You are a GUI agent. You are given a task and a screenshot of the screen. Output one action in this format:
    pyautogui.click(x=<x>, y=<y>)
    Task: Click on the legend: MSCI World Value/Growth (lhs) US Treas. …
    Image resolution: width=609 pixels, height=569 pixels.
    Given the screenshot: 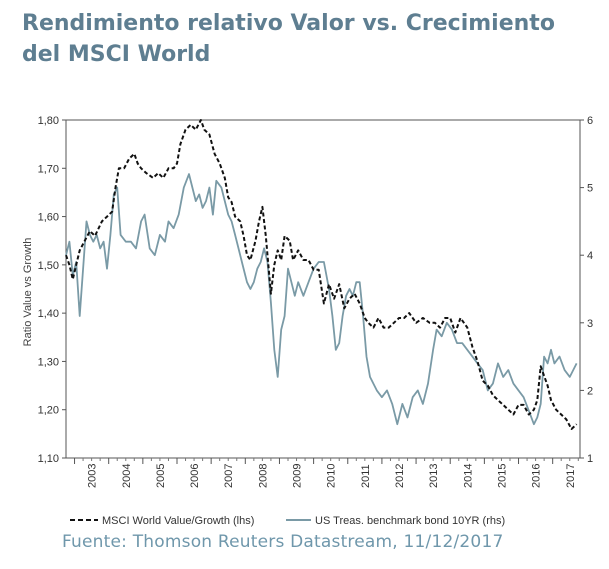 What is the action you would take?
    pyautogui.click(x=287, y=521)
    